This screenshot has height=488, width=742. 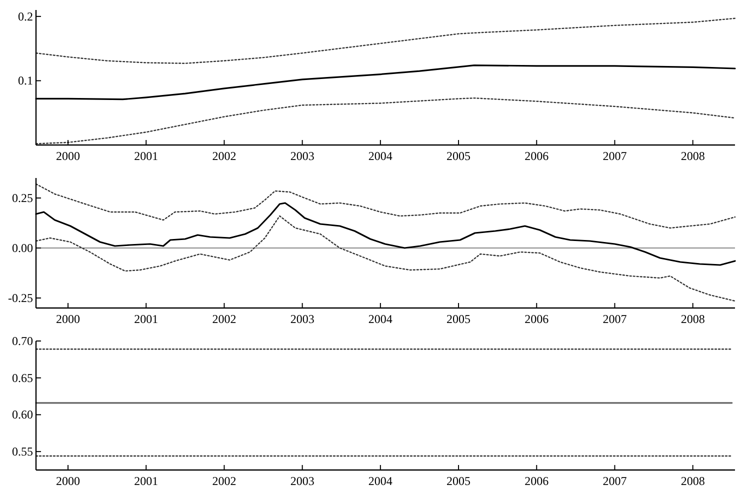 I want to click on y-tick-label: 0.65, so click(x=22, y=377).